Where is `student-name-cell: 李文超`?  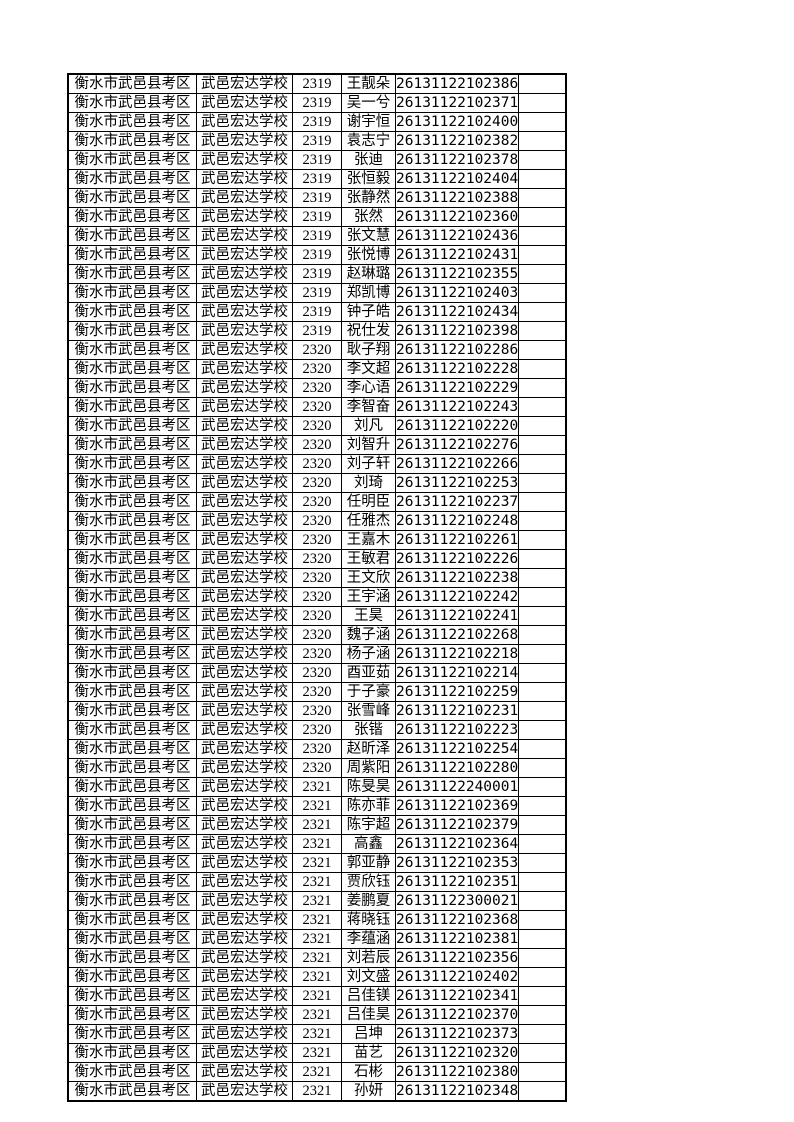 student-name-cell: 李文超 is located at coordinates (368, 369).